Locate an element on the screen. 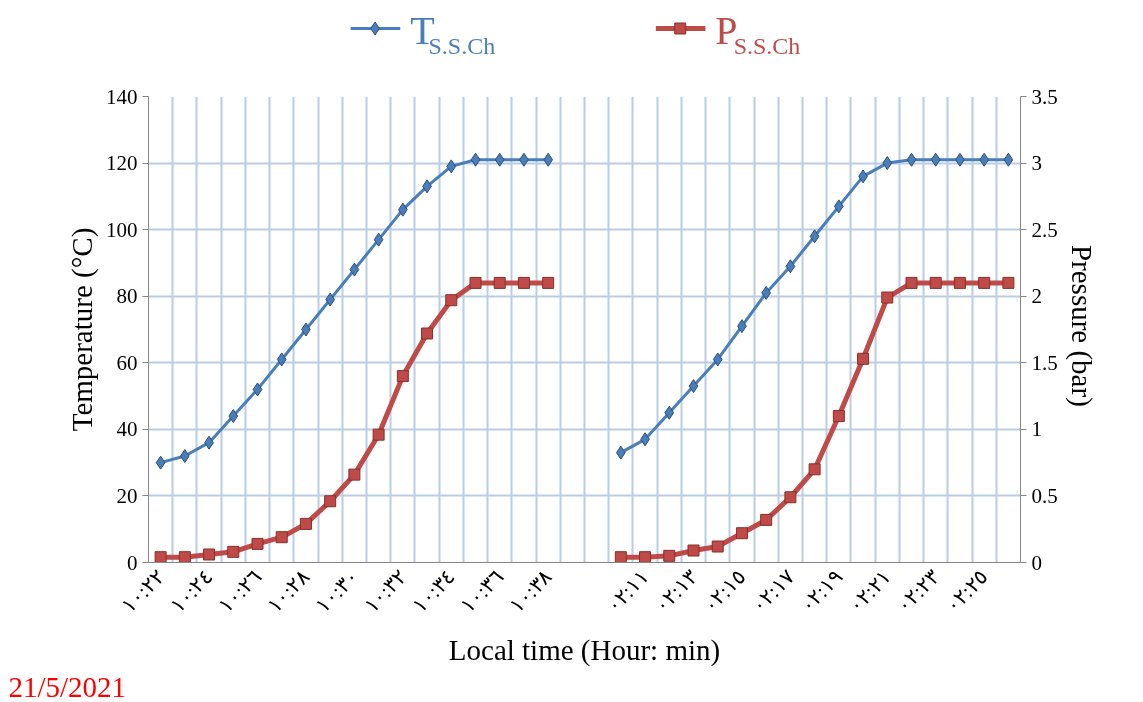  y-tick-label: 140 is located at coordinates (122, 96).